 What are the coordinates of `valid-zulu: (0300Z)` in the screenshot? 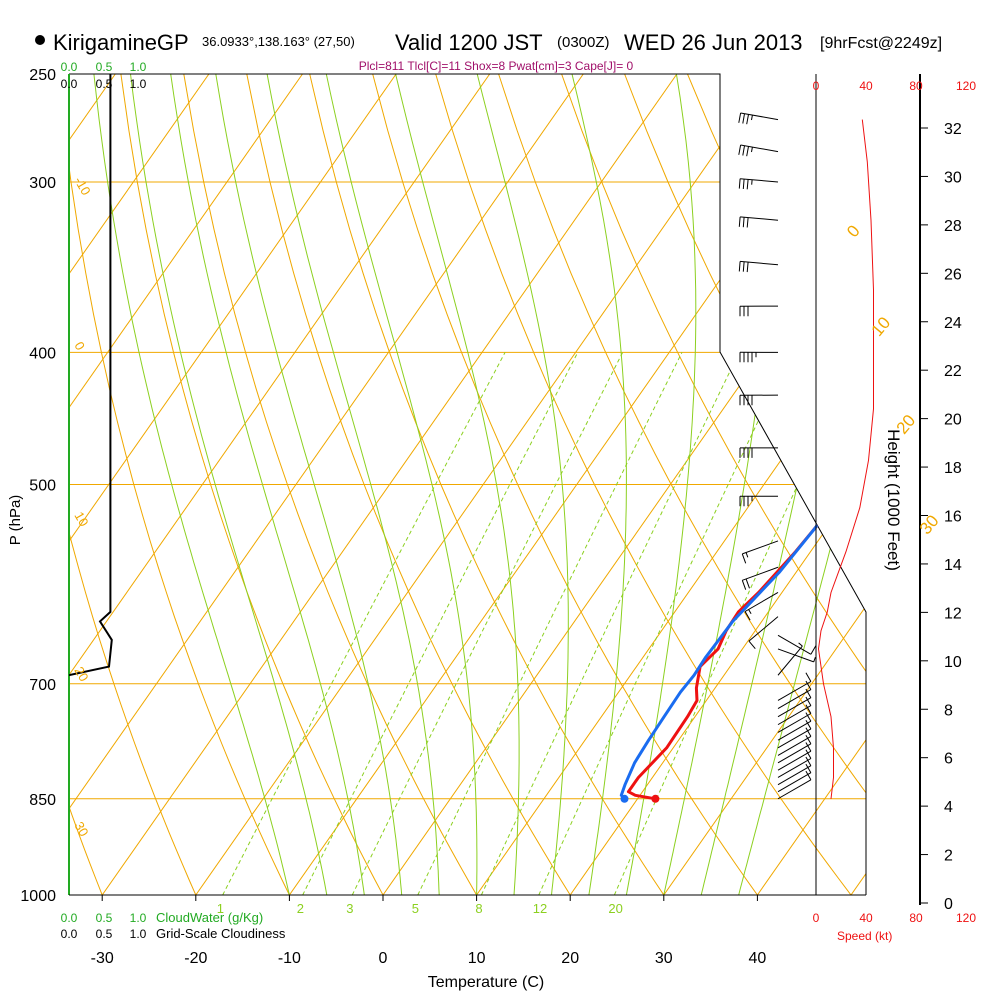 It's located at (583, 42).